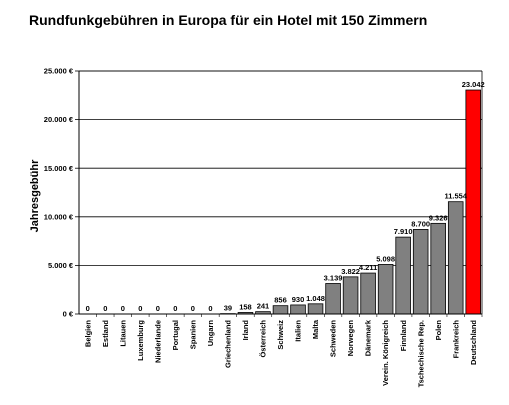 The height and width of the screenshot is (405, 509). What do you see at coordinates (228, 344) in the screenshot?
I see `x-tick-label-8: Griechenland` at bounding box center [228, 344].